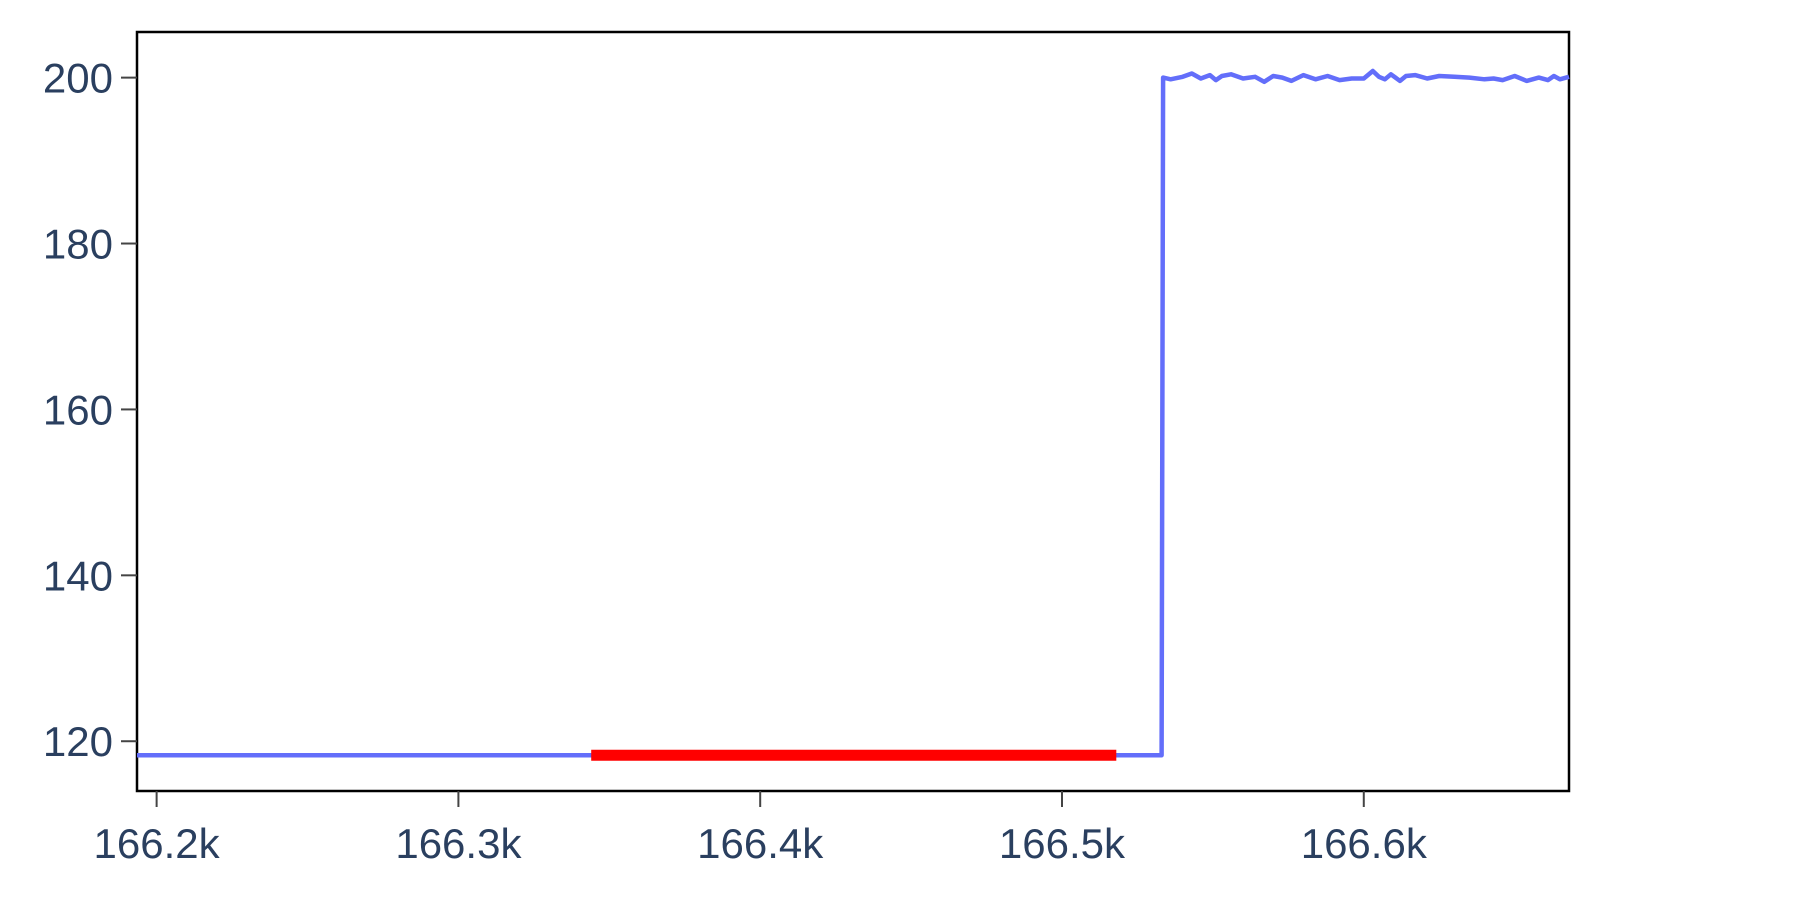  Describe the element at coordinates (1062, 843) in the screenshot. I see `x-tick-label: 166.5k` at that location.